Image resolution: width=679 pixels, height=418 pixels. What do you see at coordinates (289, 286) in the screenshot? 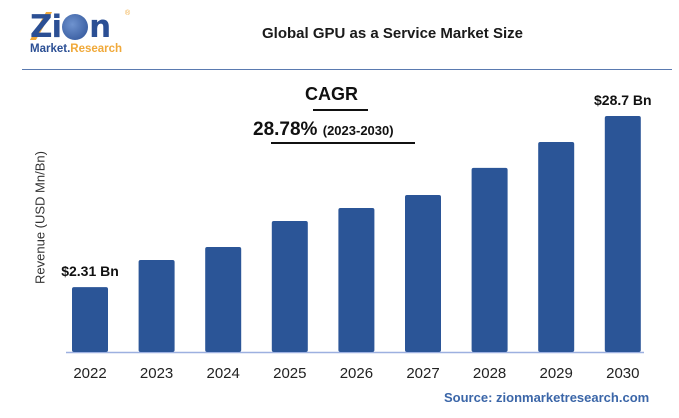
I see `bar-2025` at bounding box center [289, 286].